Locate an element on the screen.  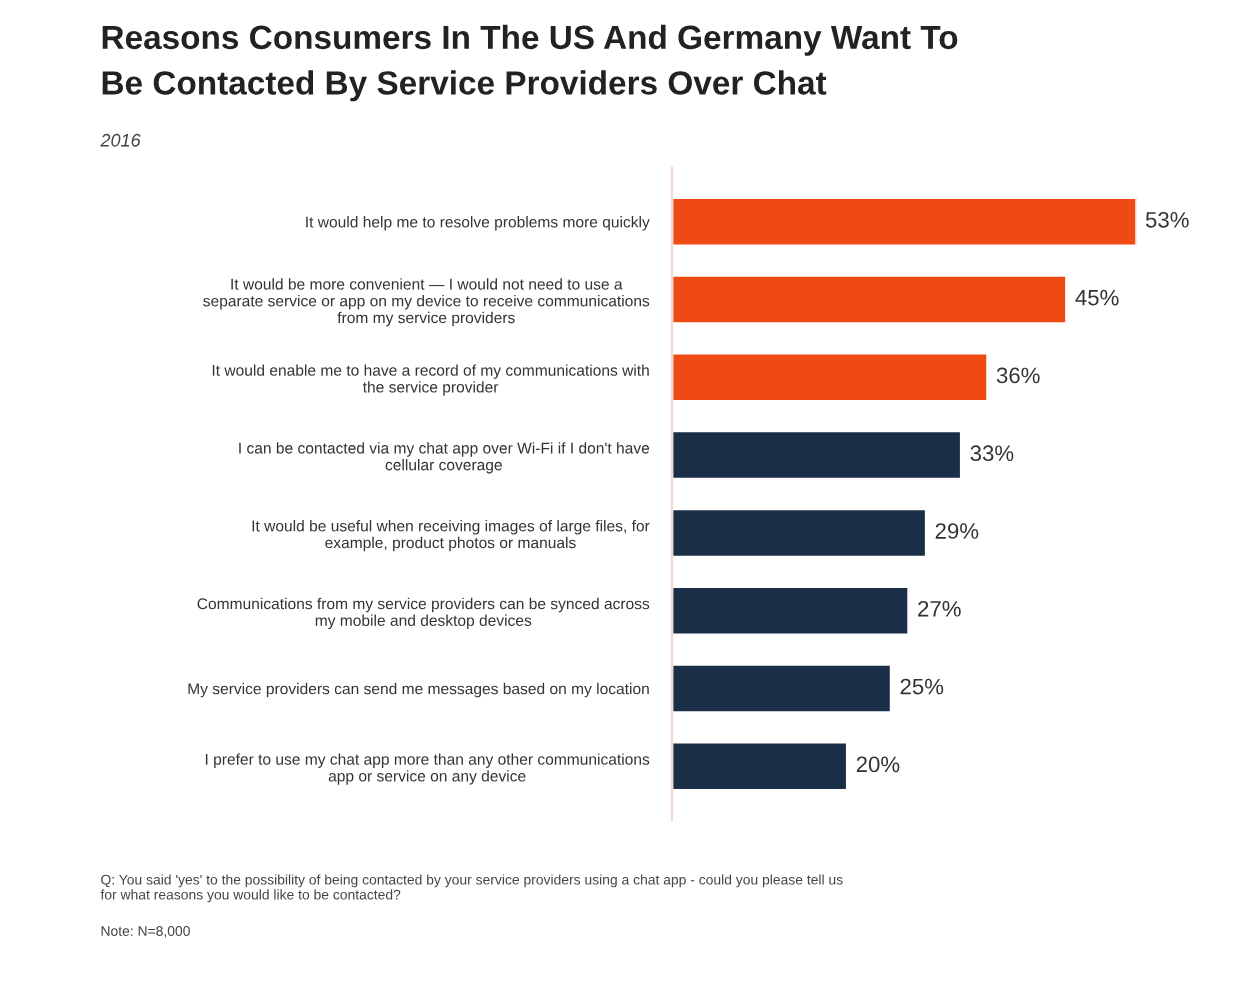
data-label: 53% is located at coordinates (1167, 219).